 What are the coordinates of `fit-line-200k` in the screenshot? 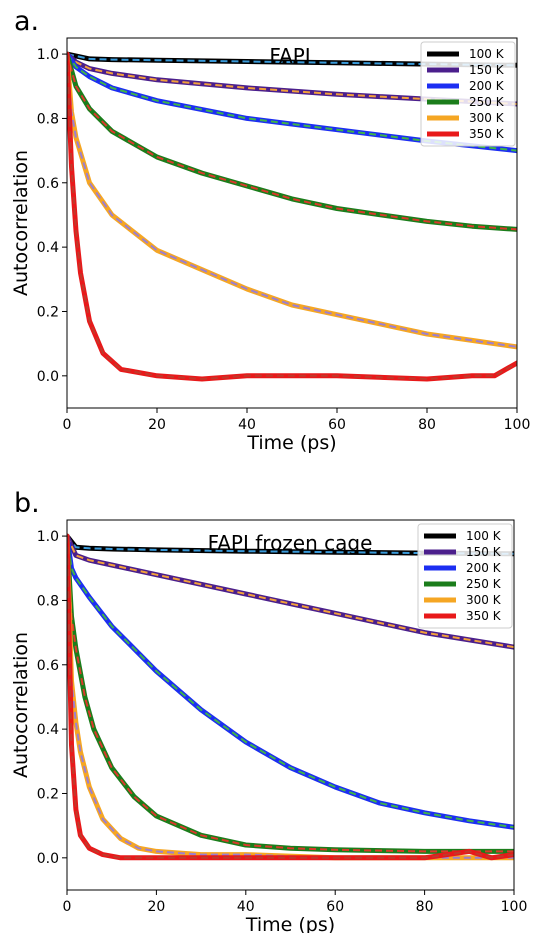 It's located at (292, 102).